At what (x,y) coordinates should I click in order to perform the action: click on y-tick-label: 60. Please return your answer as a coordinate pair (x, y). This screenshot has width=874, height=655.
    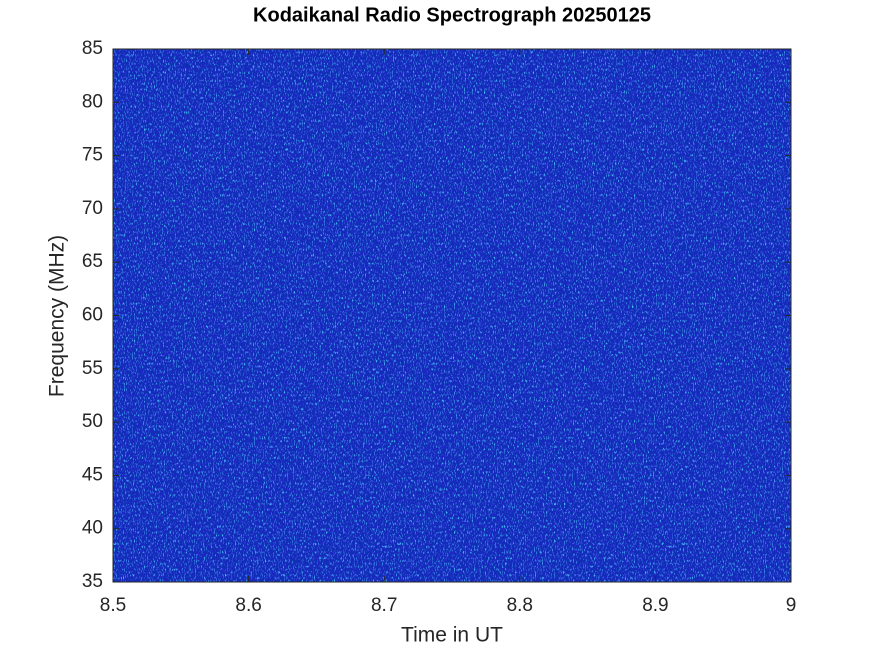
    Looking at the image, I should click on (92, 315).